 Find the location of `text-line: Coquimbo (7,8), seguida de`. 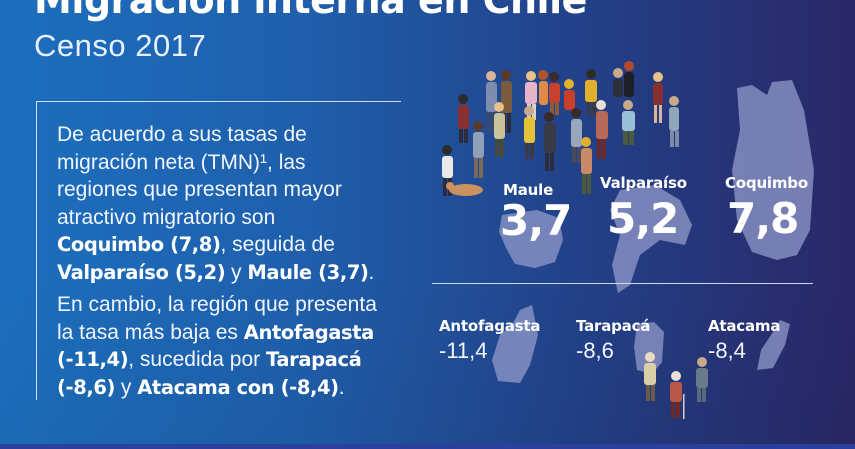

text-line: Coquimbo (7,8), seguida de is located at coordinates (196, 244).